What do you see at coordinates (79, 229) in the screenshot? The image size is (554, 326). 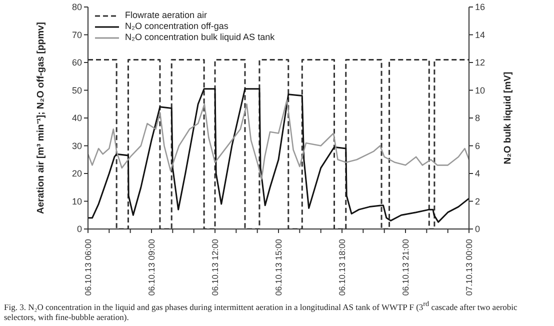 I see `y-tick-label: 0` at bounding box center [79, 229].